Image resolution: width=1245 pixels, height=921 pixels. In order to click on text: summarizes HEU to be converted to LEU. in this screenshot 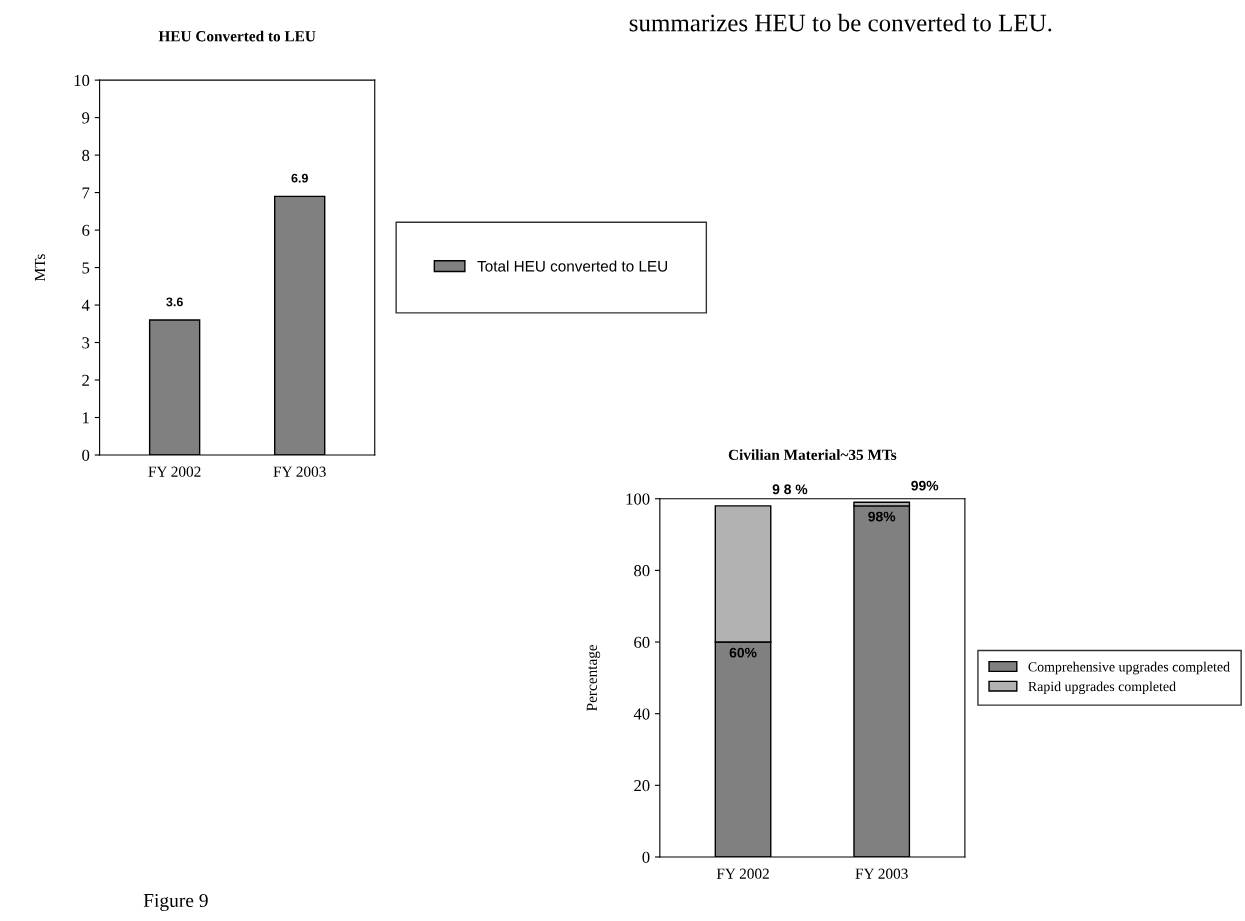, I will do `click(840, 22)`.